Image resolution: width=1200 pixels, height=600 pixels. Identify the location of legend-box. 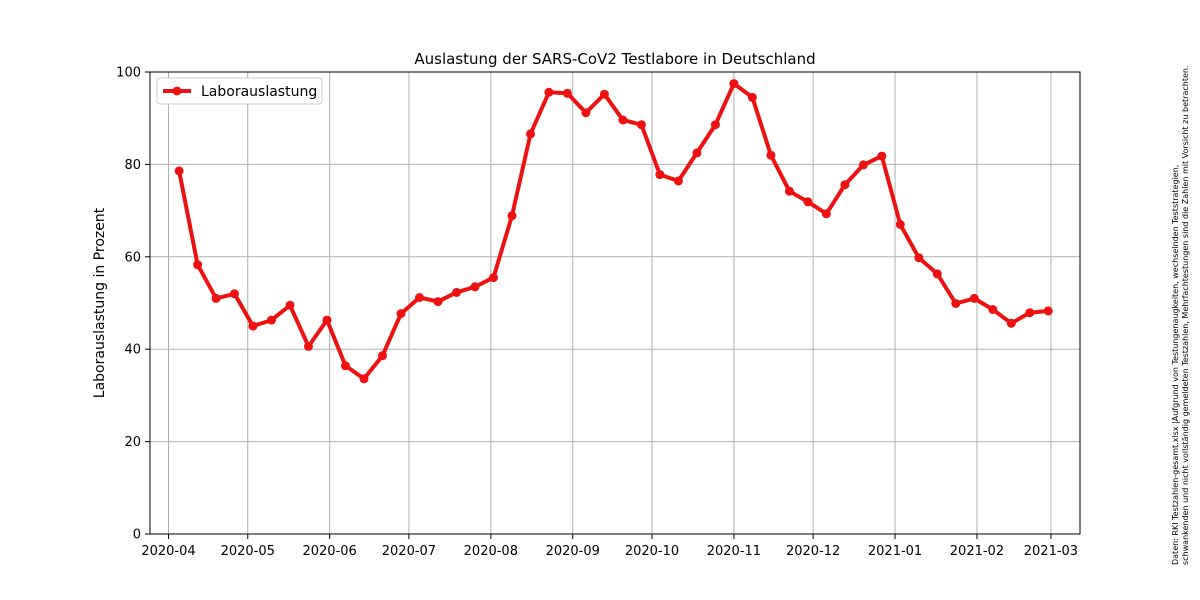
(239, 91).